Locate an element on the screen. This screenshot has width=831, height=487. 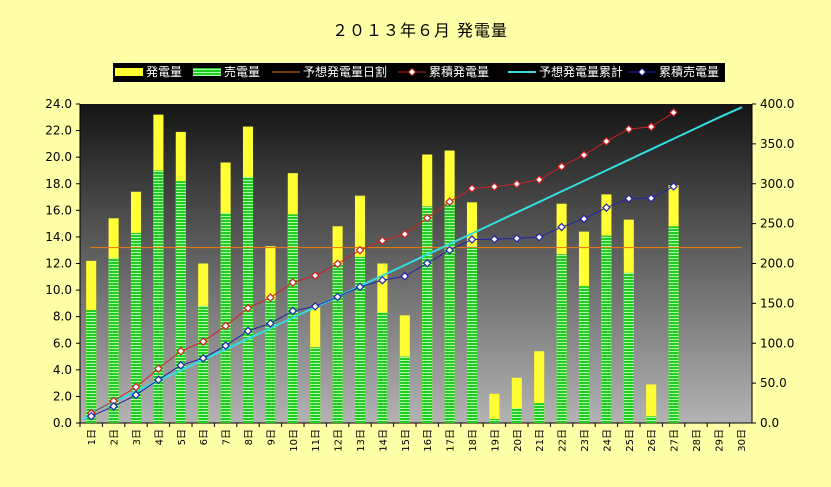
y-right-tick-label: 100.0 is located at coordinates (777, 343).